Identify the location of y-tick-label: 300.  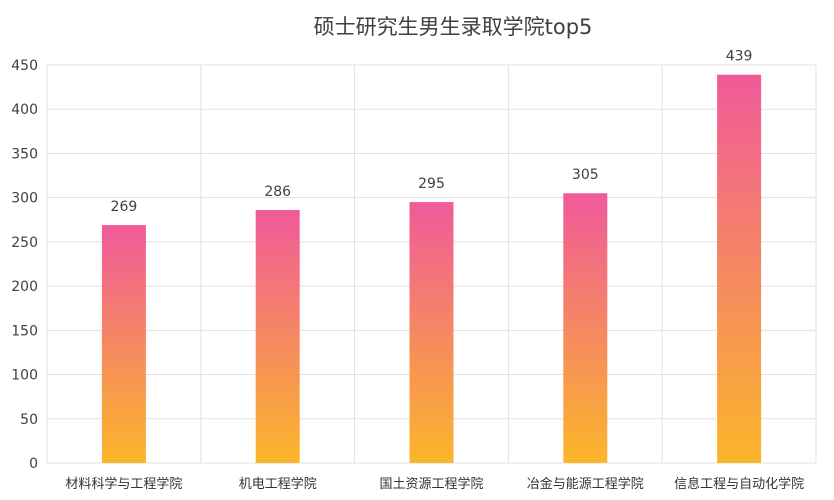
(24, 199).